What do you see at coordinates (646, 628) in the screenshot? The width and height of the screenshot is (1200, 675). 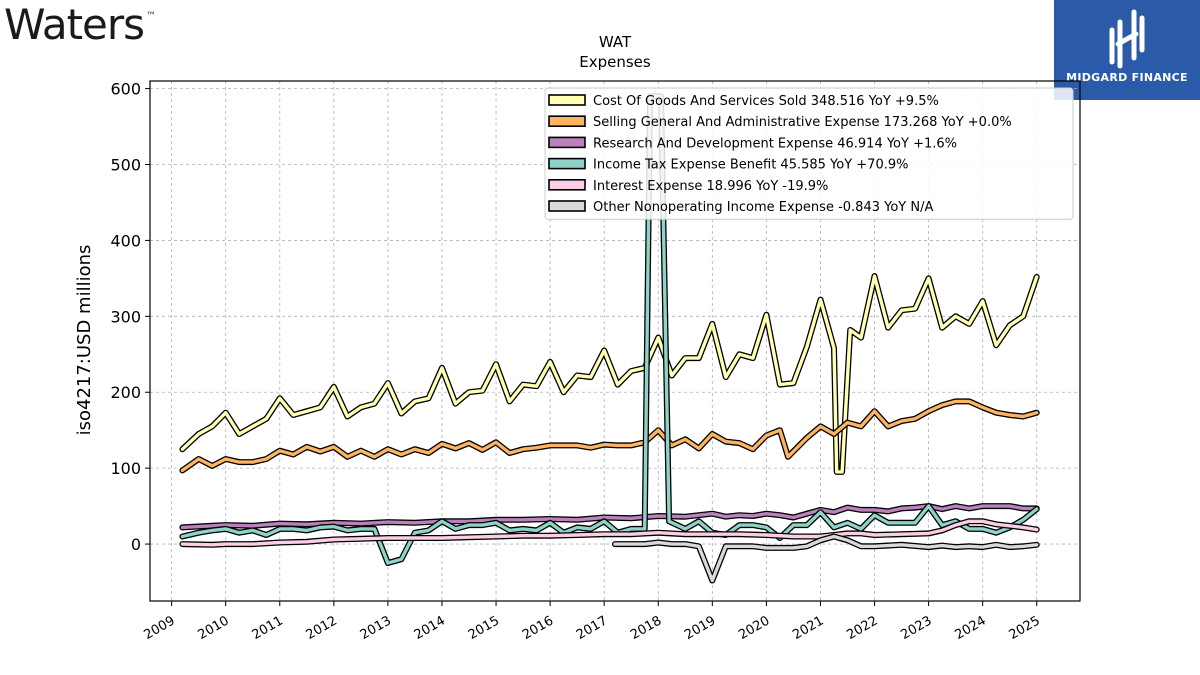 I see `x-tick-label: 2018` at bounding box center [646, 628].